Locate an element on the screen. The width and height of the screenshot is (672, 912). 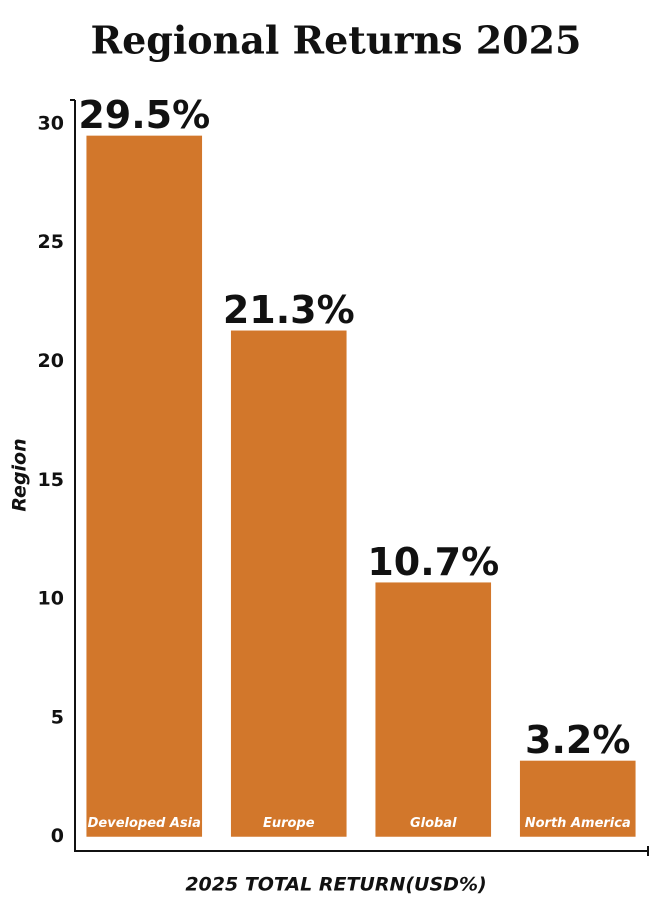
value-label: 3.2% is located at coordinates (577, 740).